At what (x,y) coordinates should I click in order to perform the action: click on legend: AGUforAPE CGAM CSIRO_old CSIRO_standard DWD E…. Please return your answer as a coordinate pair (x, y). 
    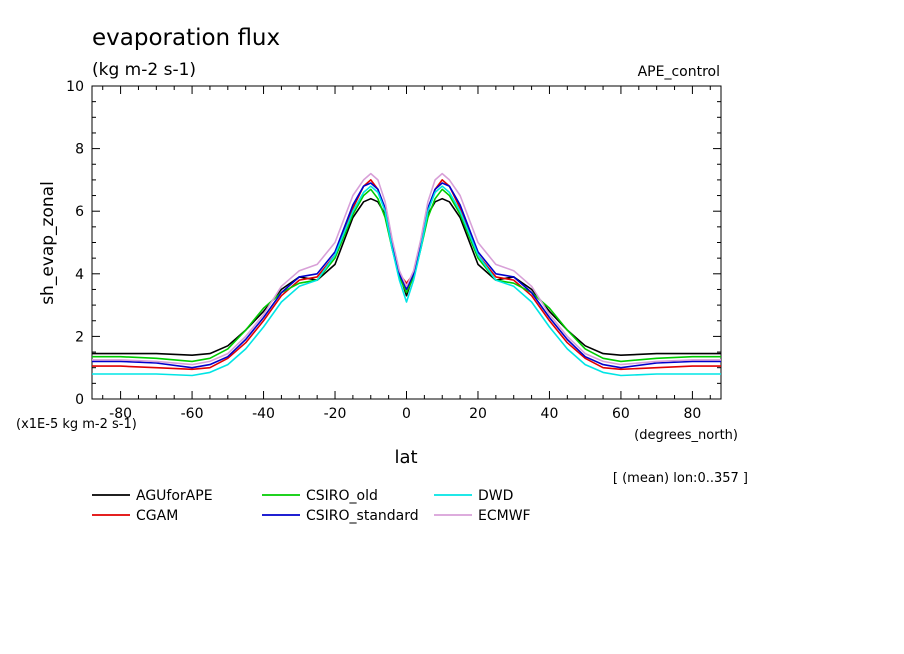
    Looking at the image, I should click on (311, 506).